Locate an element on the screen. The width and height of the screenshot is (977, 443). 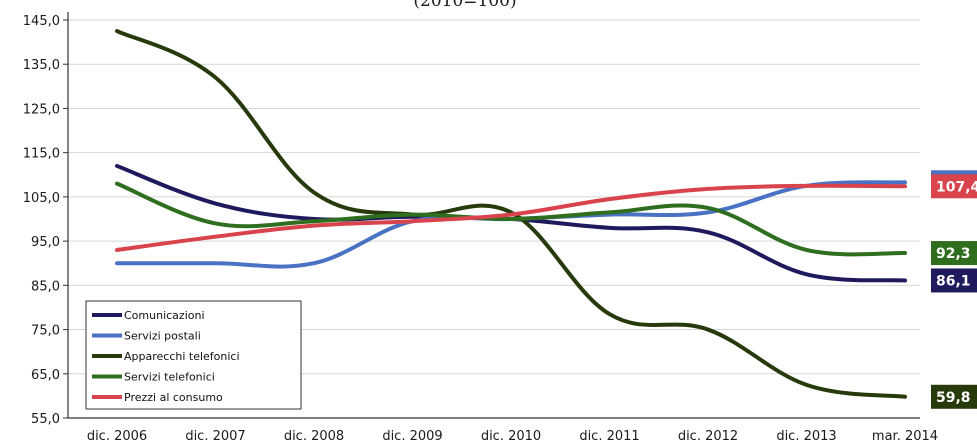
legend-item: Servizi postali is located at coordinates (146, 336).